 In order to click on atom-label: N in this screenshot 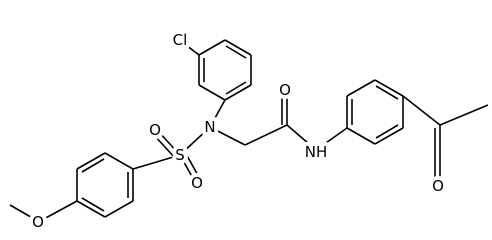, I will do `click(209, 127)`.